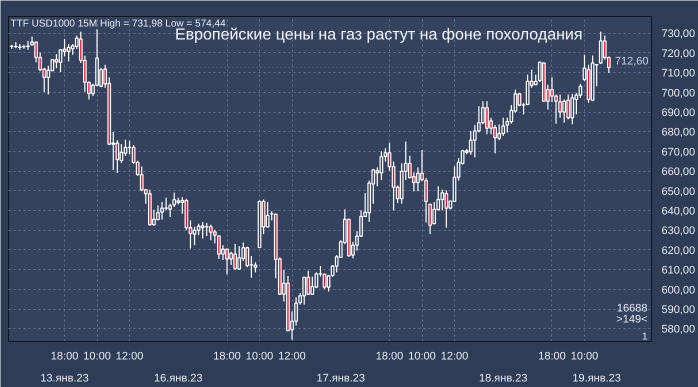 The height and width of the screenshot is (387, 698). What do you see at coordinates (64, 378) in the screenshot?
I see `text: 13.янв.23` at bounding box center [64, 378].